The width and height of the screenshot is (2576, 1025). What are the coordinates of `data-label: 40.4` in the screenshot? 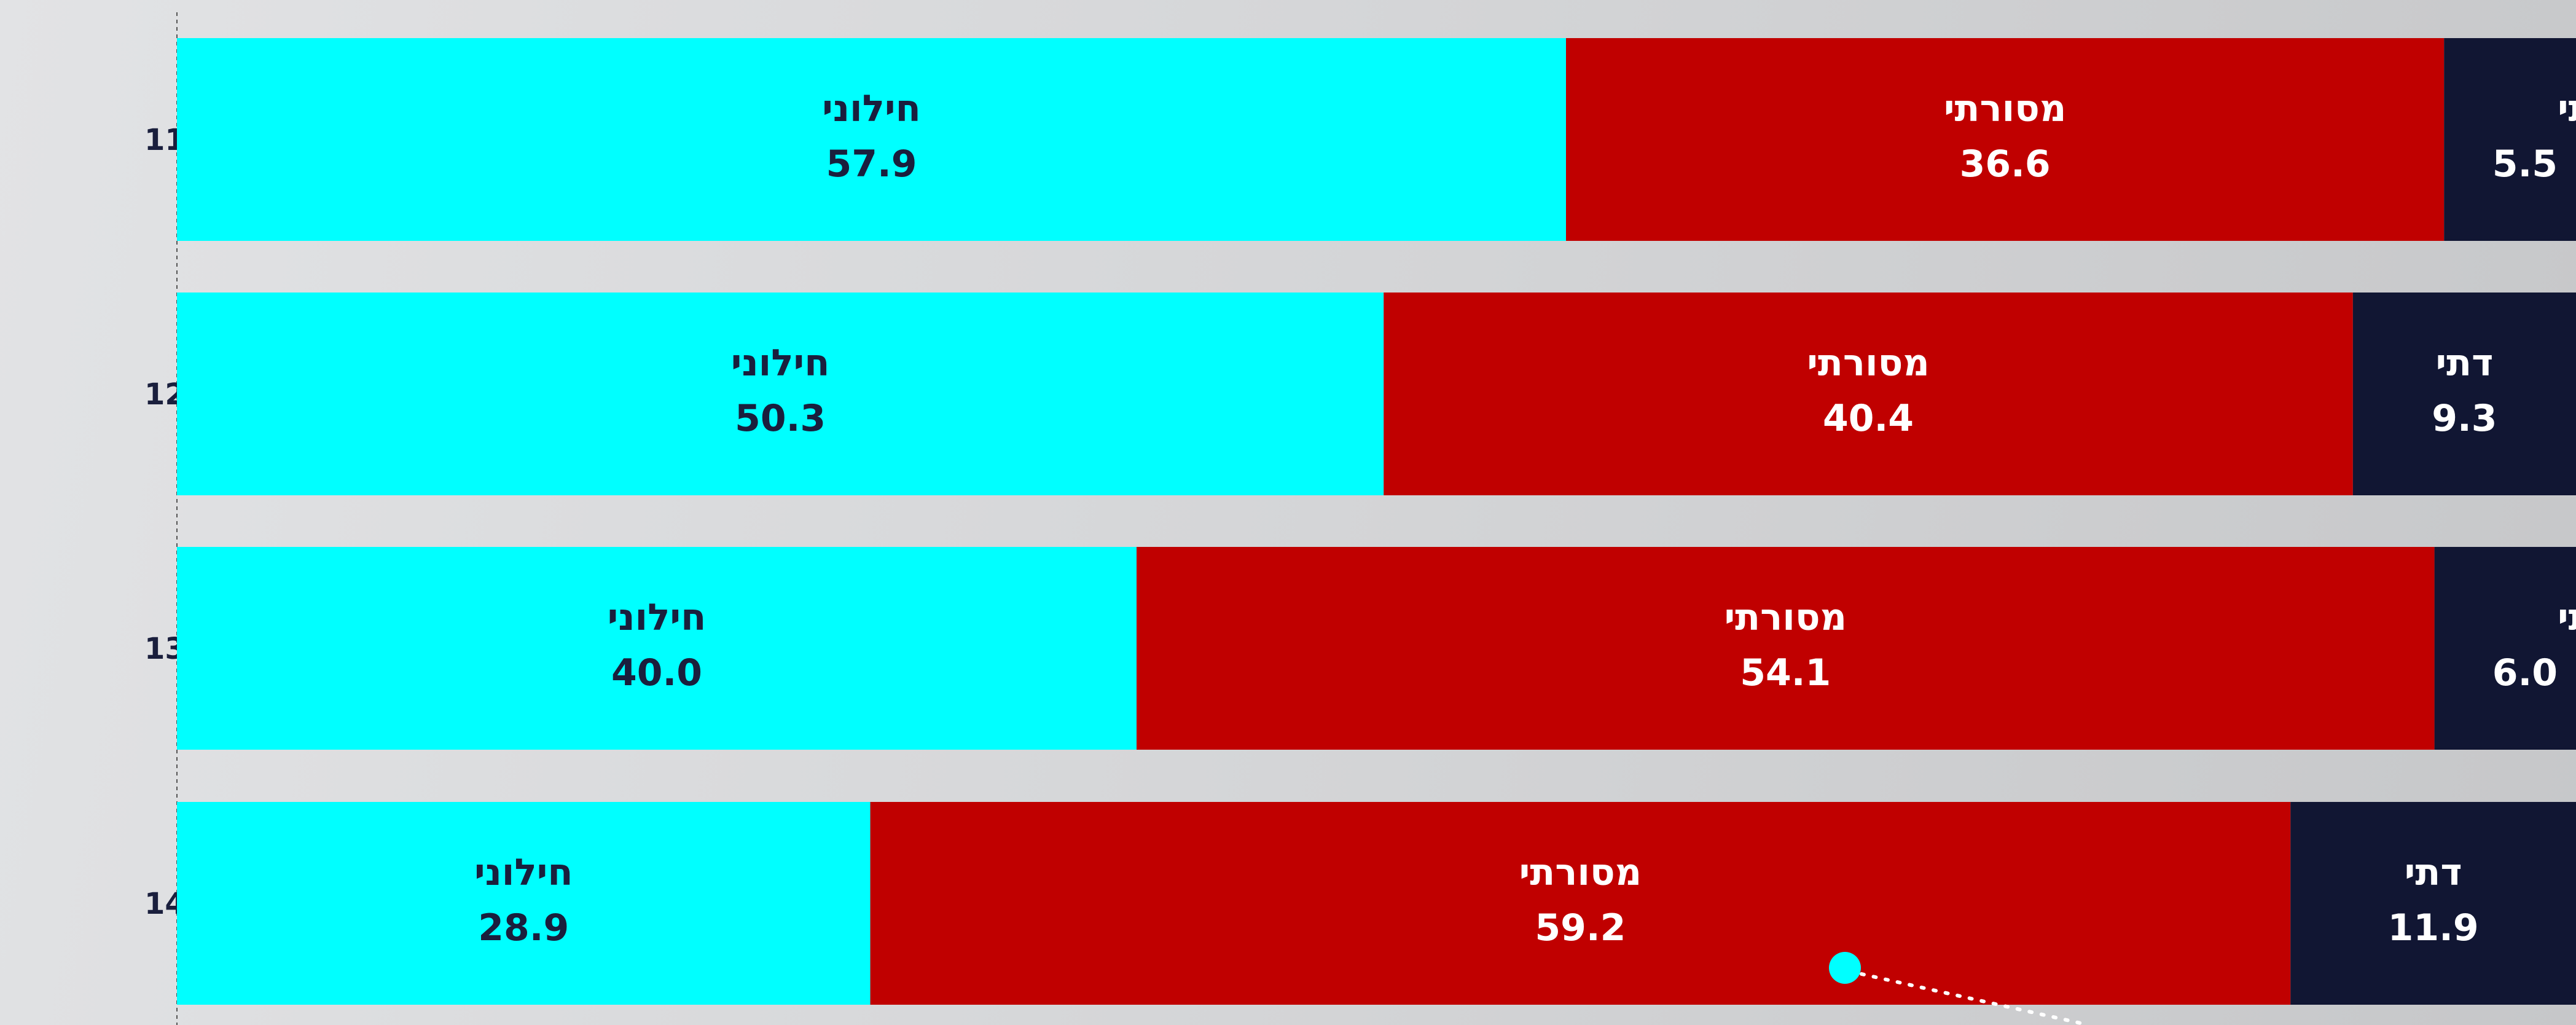 It's located at (1868, 418).